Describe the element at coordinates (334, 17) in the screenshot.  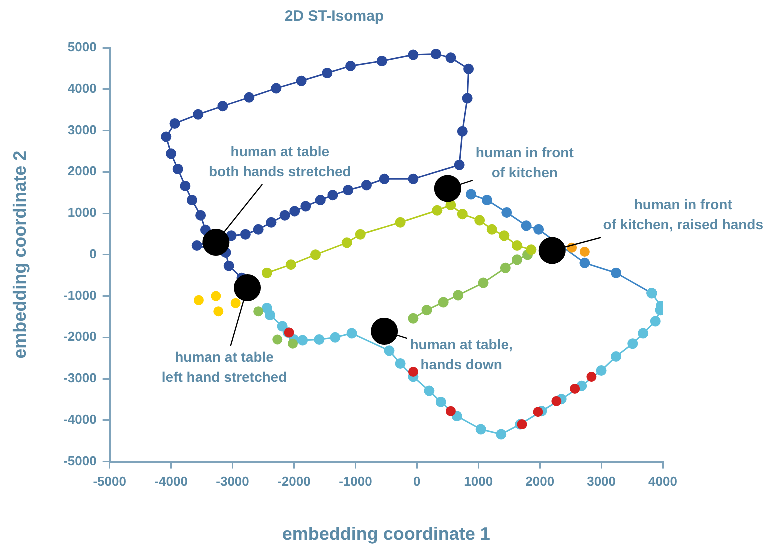
I see `chart-title: 2D ST-Isomap` at that location.